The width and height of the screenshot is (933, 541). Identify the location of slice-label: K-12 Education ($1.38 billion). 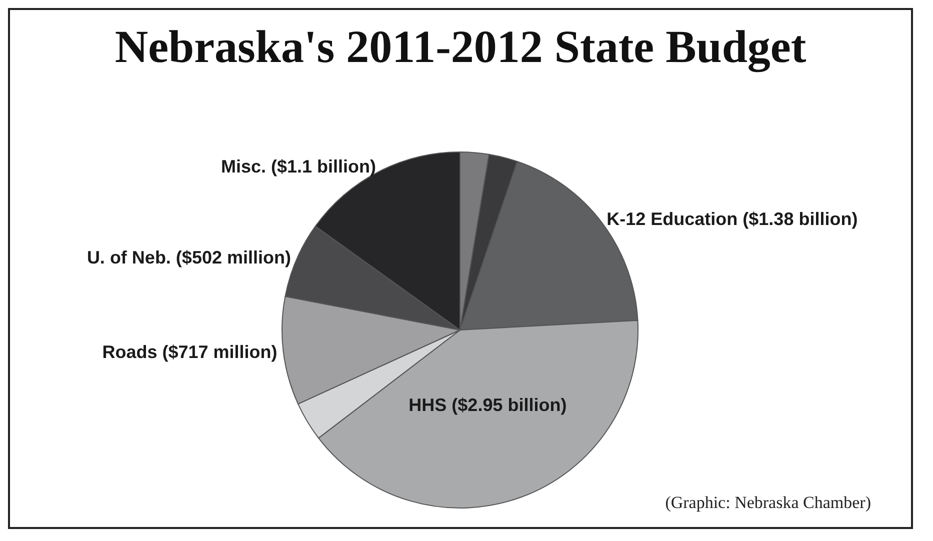
(732, 218).